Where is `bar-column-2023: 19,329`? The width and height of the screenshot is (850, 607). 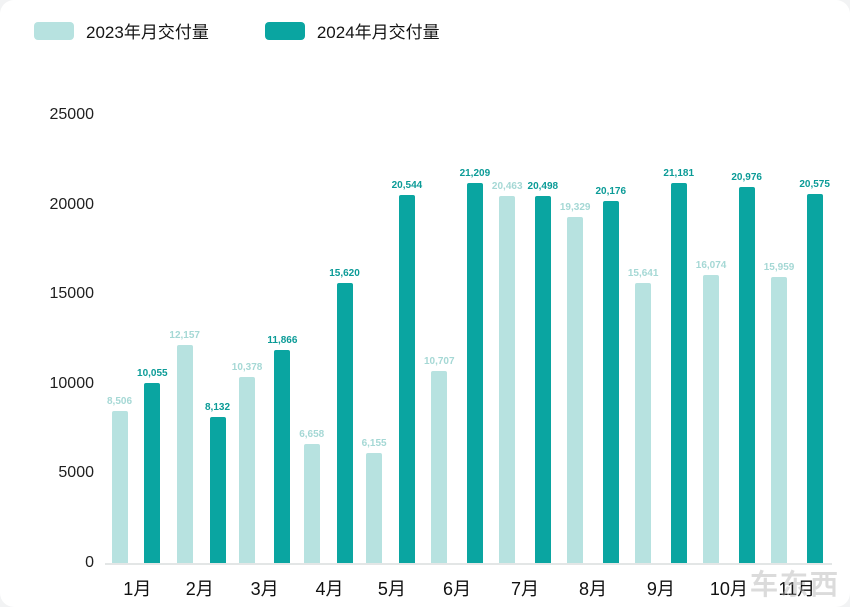
bar-column-2023: 19,329 is located at coordinates (575, 339).